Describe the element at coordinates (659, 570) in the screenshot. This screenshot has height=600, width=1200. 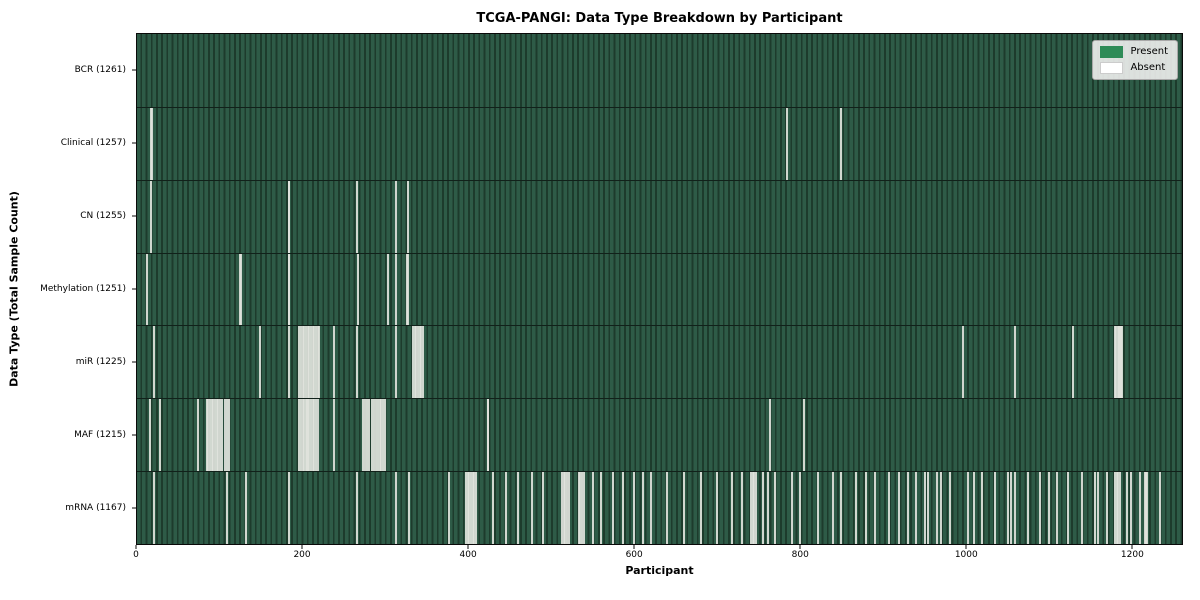
I see `x-axis-title: Participant` at that location.